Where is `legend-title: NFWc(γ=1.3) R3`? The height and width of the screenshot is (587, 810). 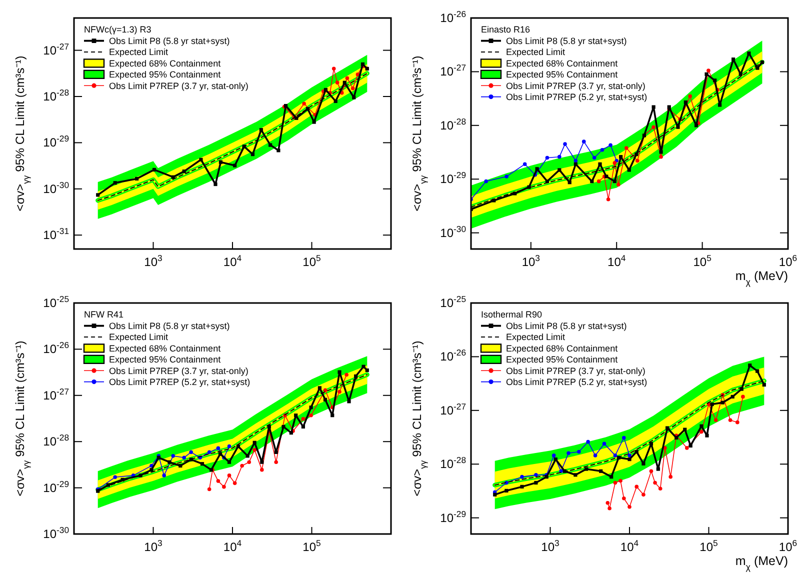 legend-title: NFWc(γ=1.3) R3 is located at coordinates (118, 29).